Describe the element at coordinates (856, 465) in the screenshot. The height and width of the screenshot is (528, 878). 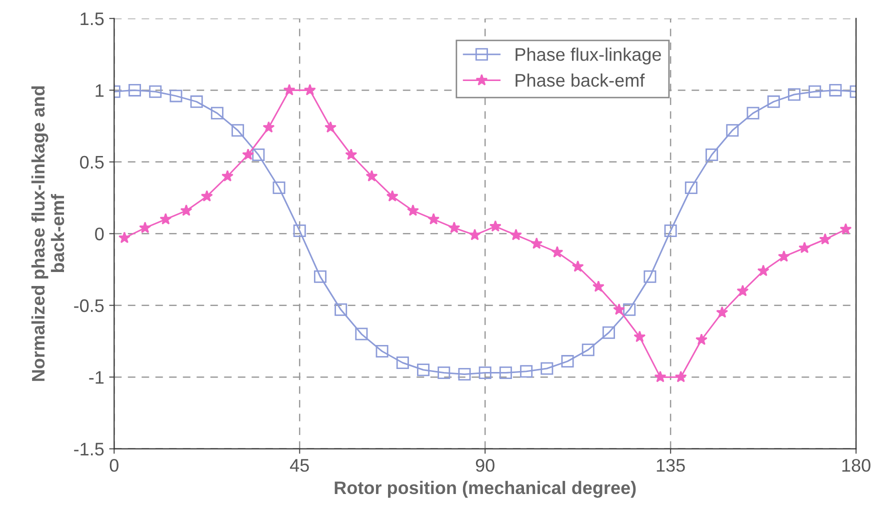
I see `x-tick-label: 180` at that location.